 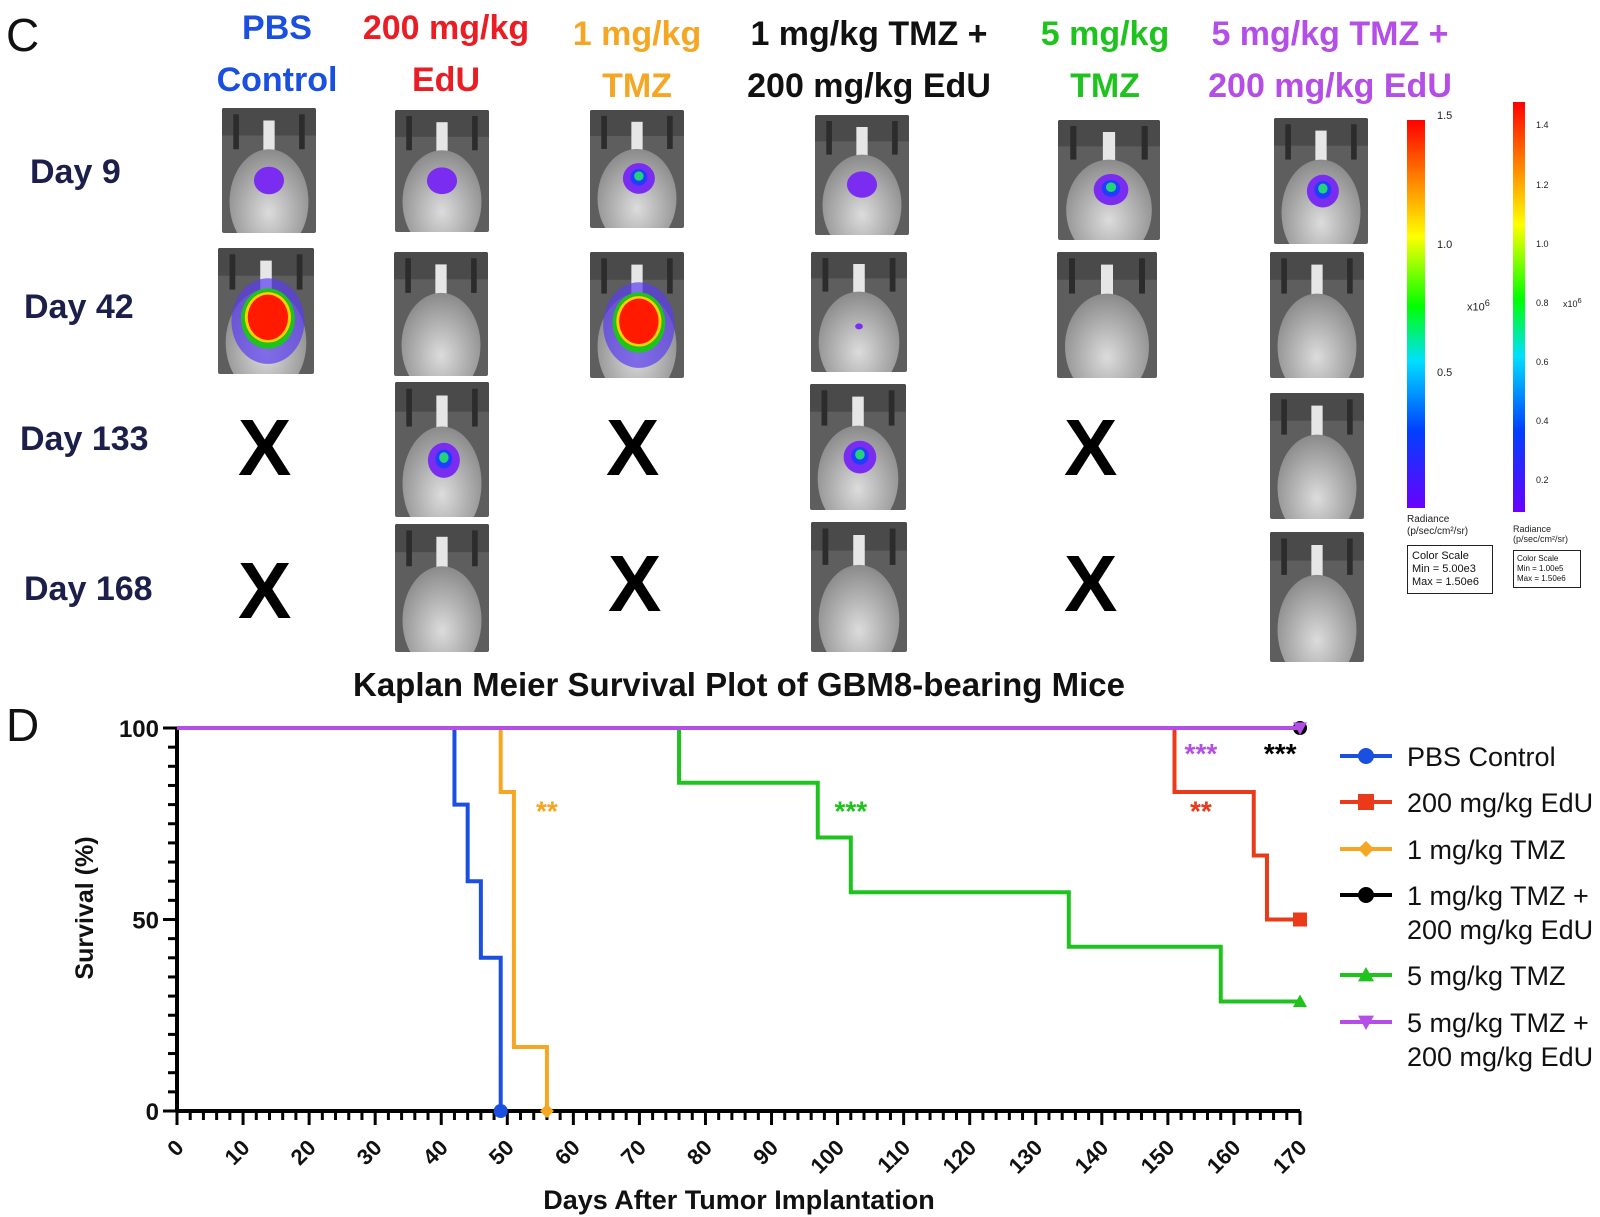 I want to click on colorbar-right-tick: 0.4, so click(x=1542, y=421).